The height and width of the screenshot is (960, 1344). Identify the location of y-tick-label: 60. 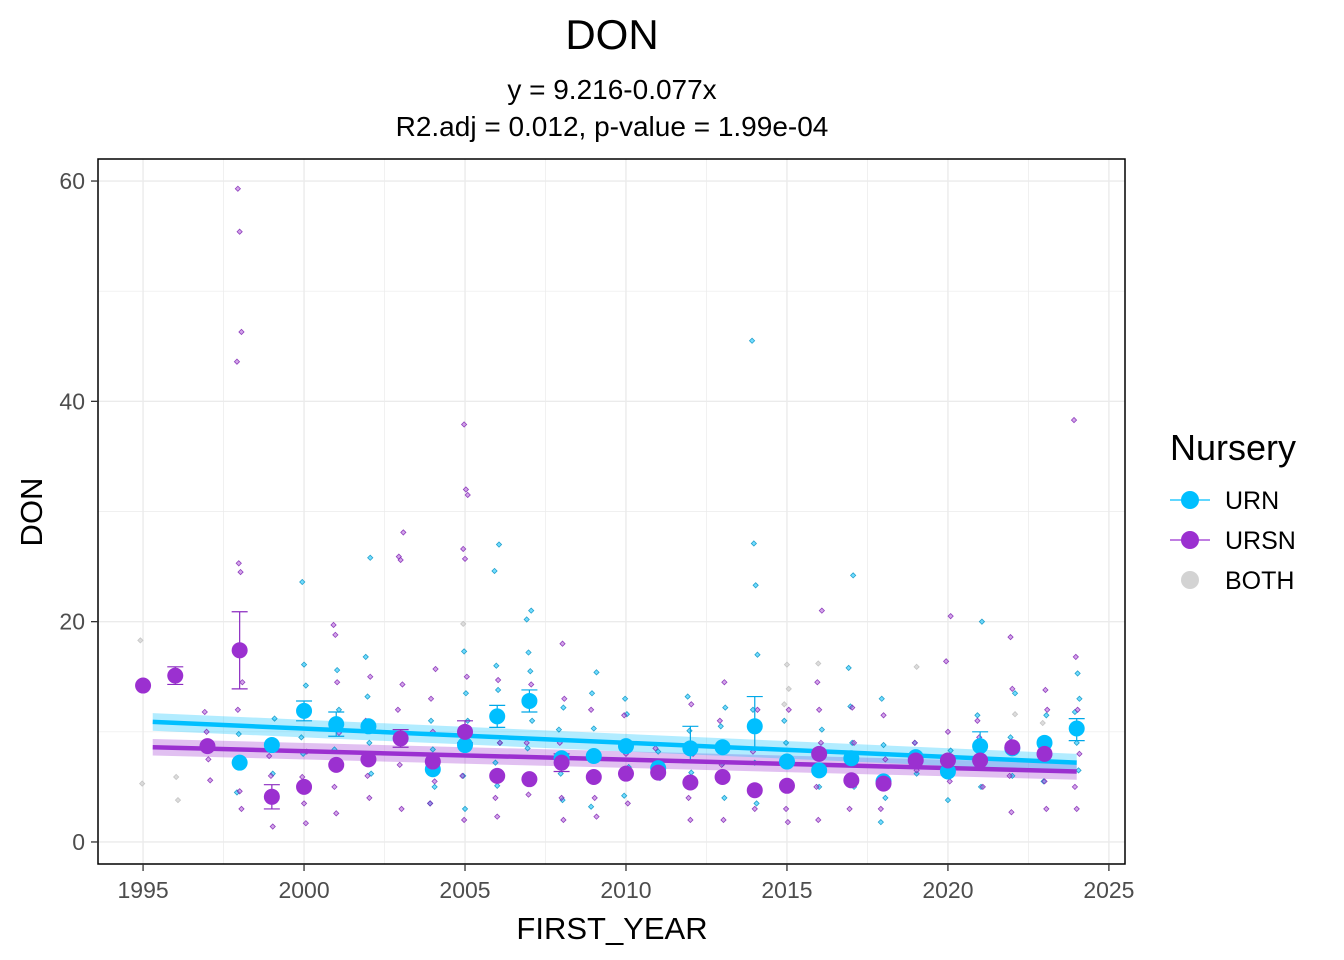
(72, 181).